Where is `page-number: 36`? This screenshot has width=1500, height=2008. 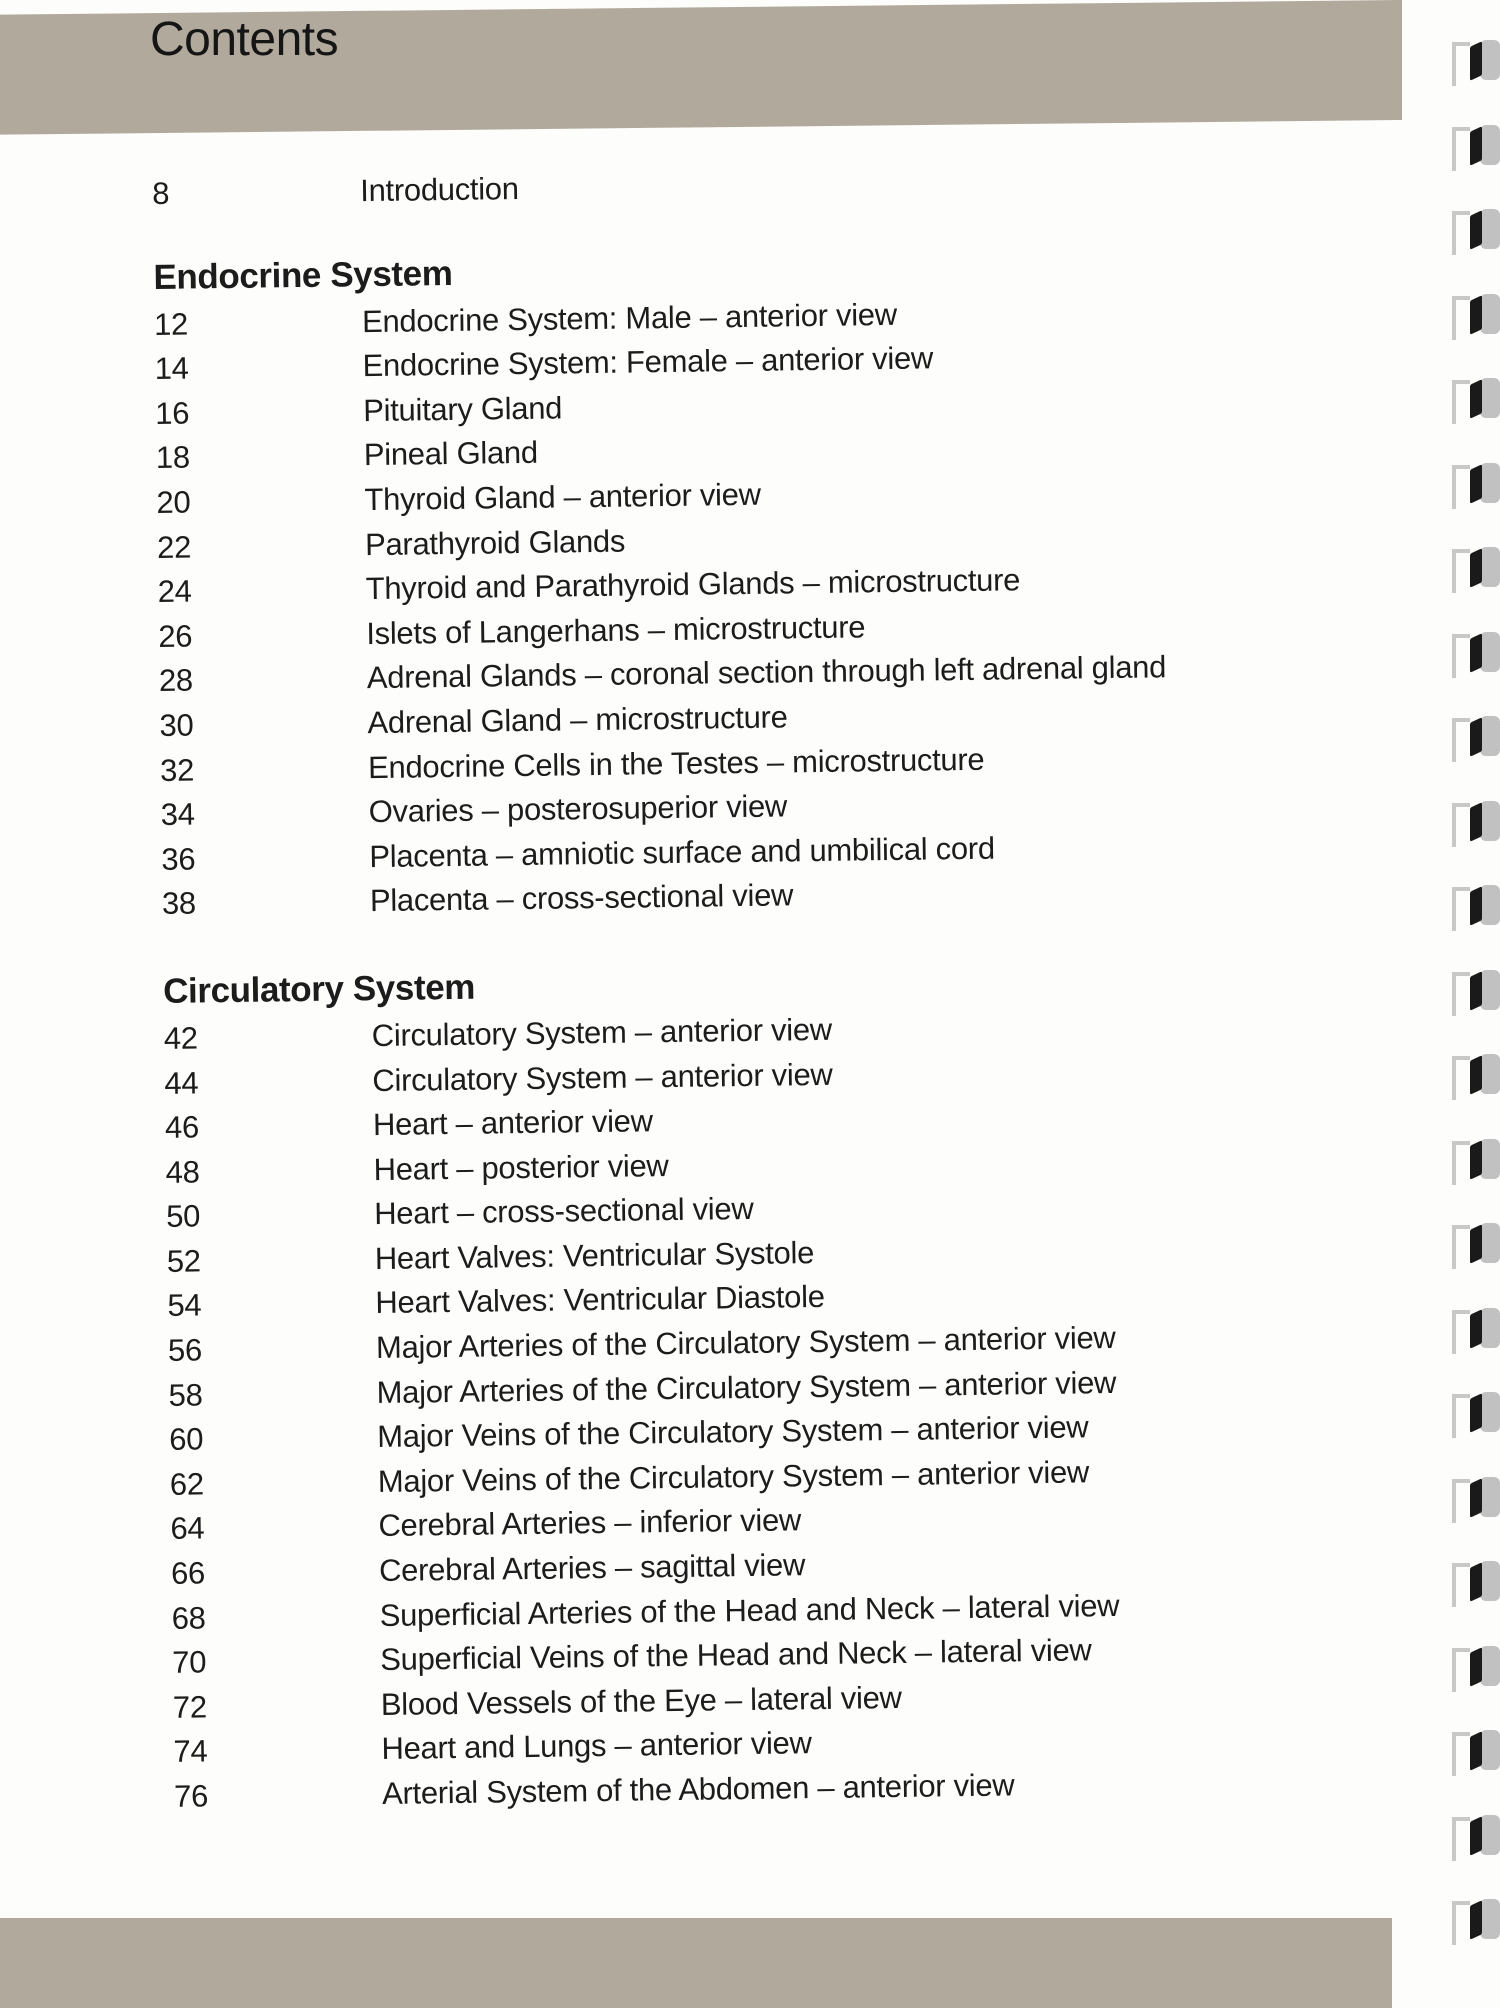
page-number: 36 is located at coordinates (178, 859).